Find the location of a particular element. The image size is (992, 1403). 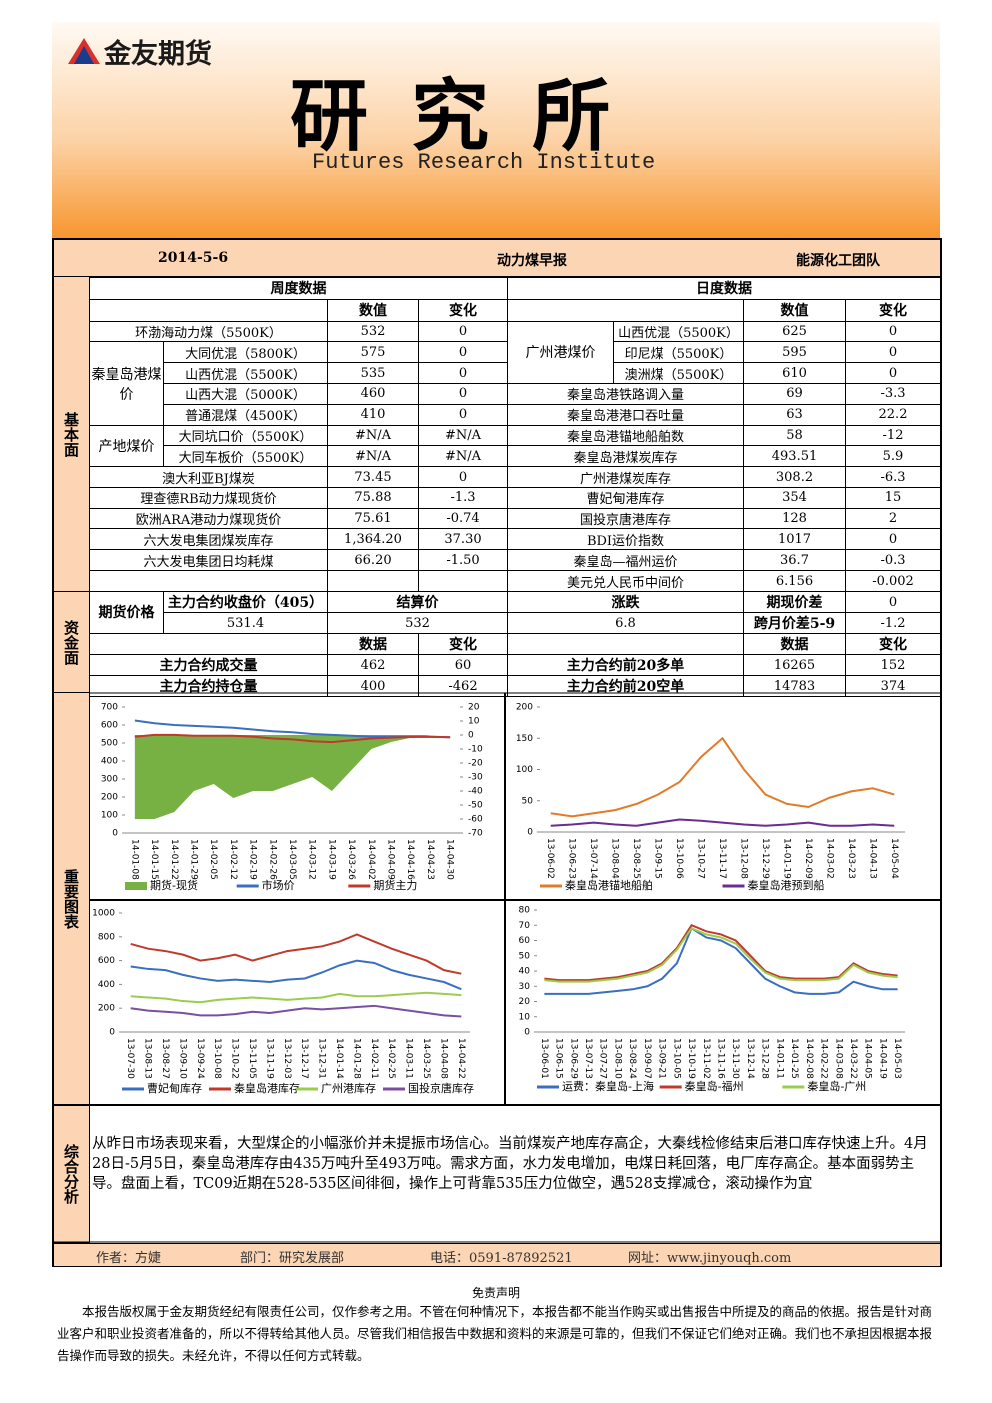

cell-value: 66.20 is located at coordinates (373, 560).